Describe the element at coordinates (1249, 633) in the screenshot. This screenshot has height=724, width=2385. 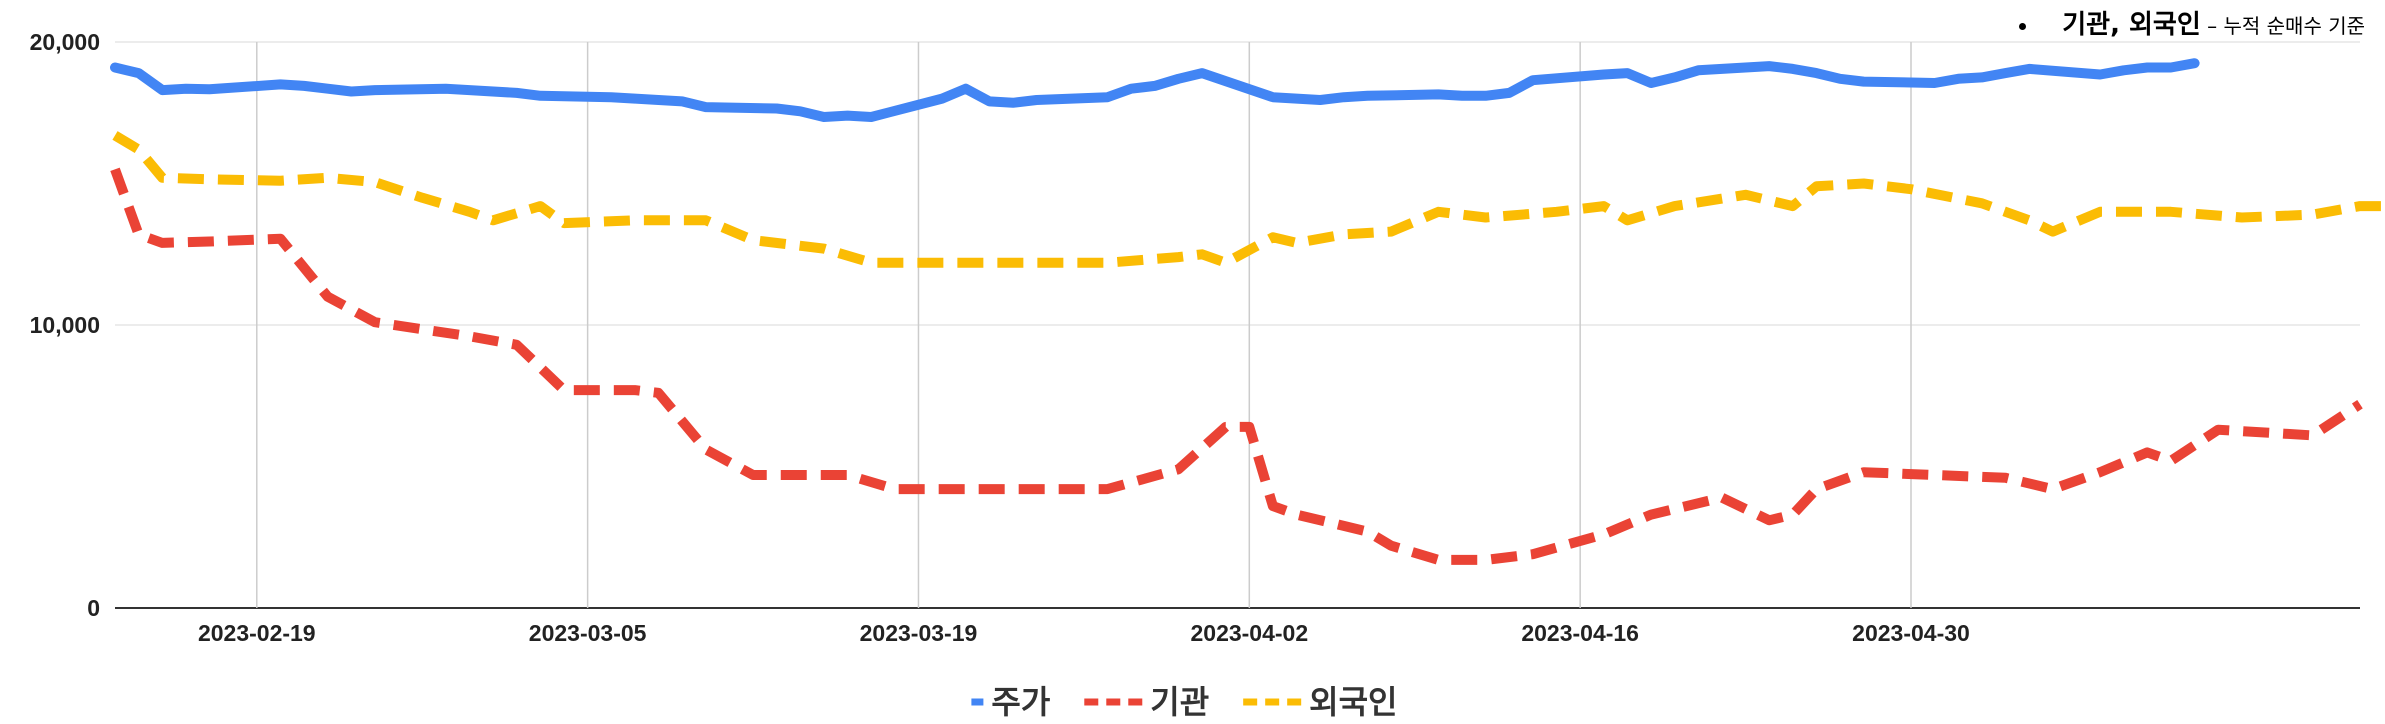
I see `x-tick-label: 2023-04-02` at that location.